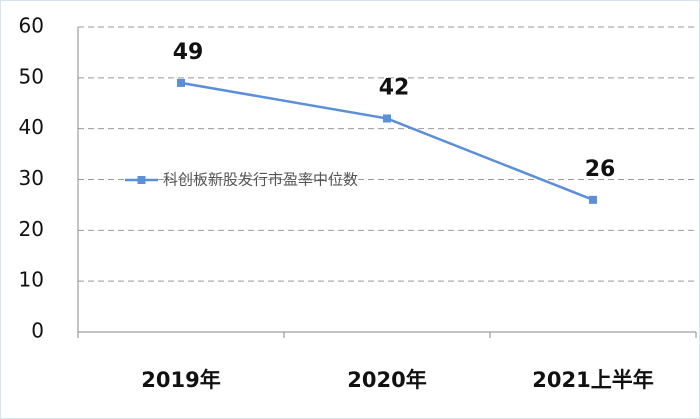 The width and height of the screenshot is (700, 419). What do you see at coordinates (260, 180) in the screenshot?
I see `legend-label: 科创板新股发行市盈率中位数` at bounding box center [260, 180].